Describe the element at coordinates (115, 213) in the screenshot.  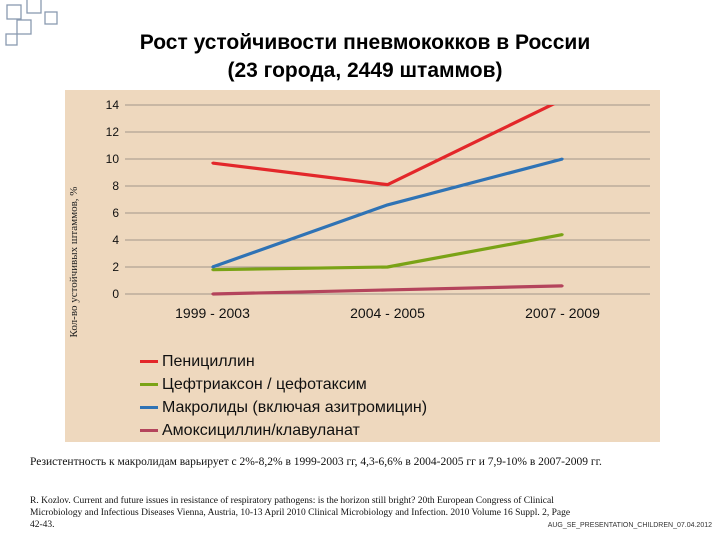
I see `y-tick-label-6: 6` at that location.